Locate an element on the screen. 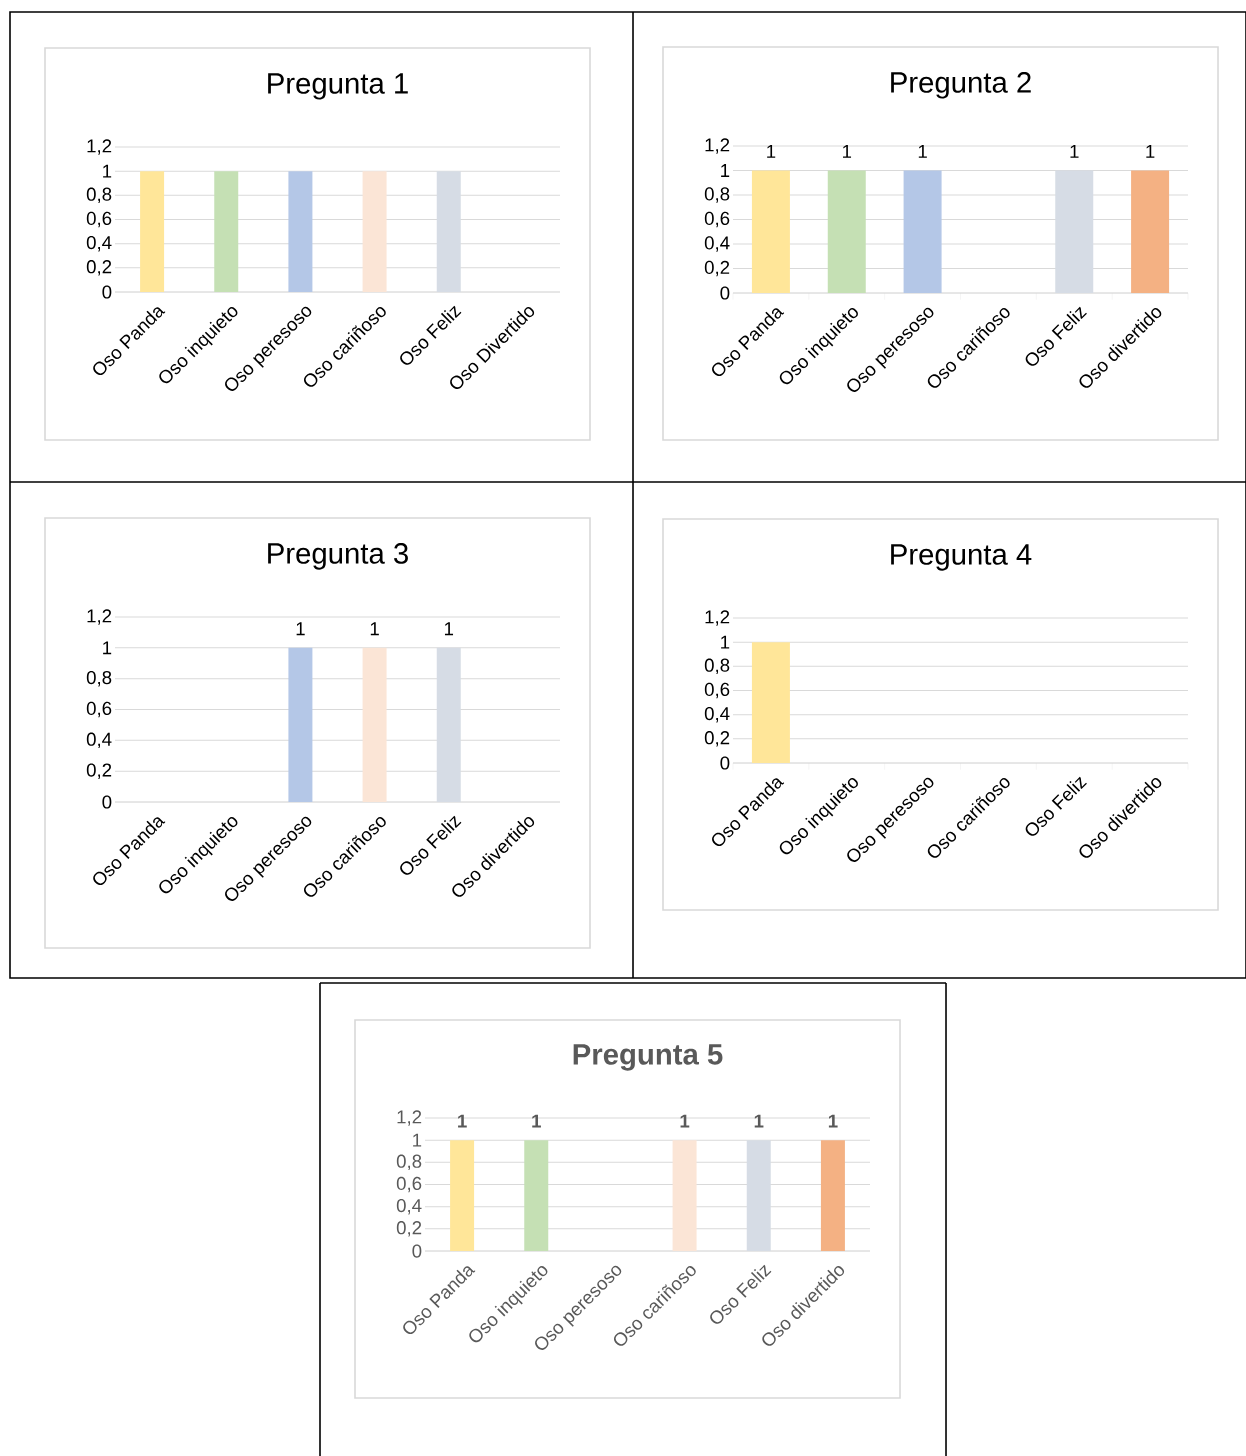  chart-title: Pregunta 5 is located at coordinates (648, 1057).